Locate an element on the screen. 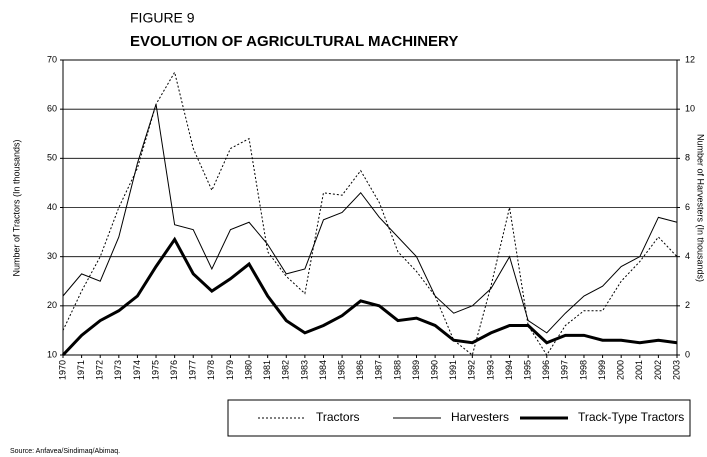 The width and height of the screenshot is (707, 457). x-tick-label: 1988 is located at coordinates (397, 370).